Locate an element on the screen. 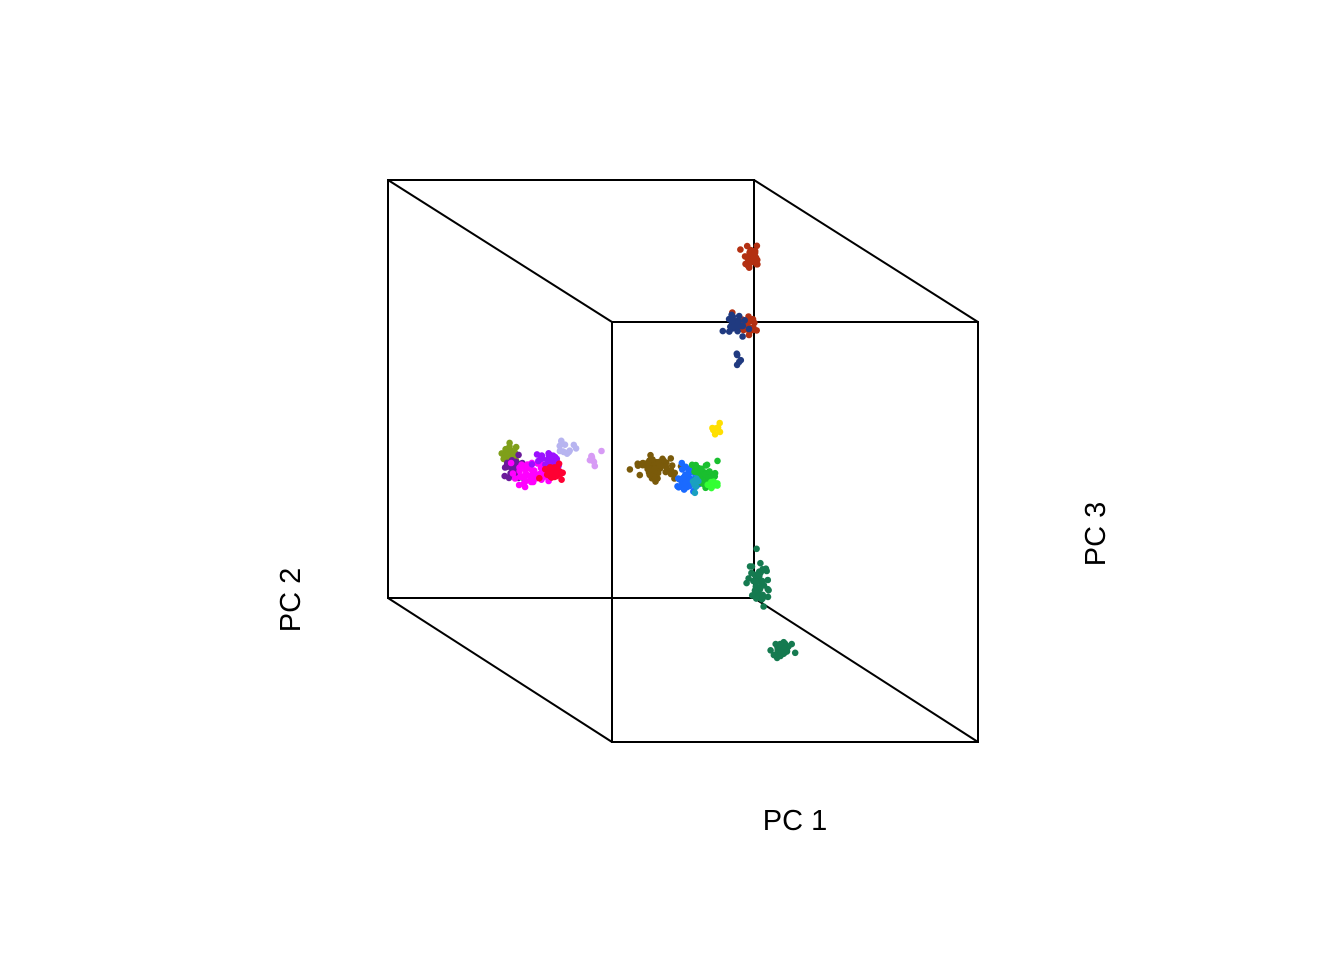  y-axis-label: PC 2 is located at coordinates (291, 600).